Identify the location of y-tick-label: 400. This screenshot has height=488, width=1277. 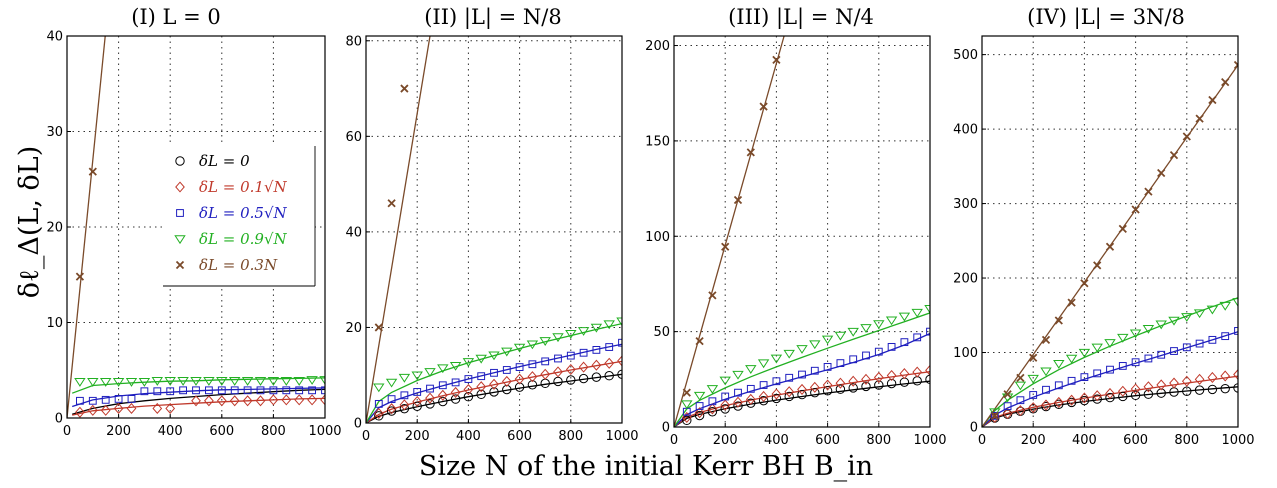
(965, 130).